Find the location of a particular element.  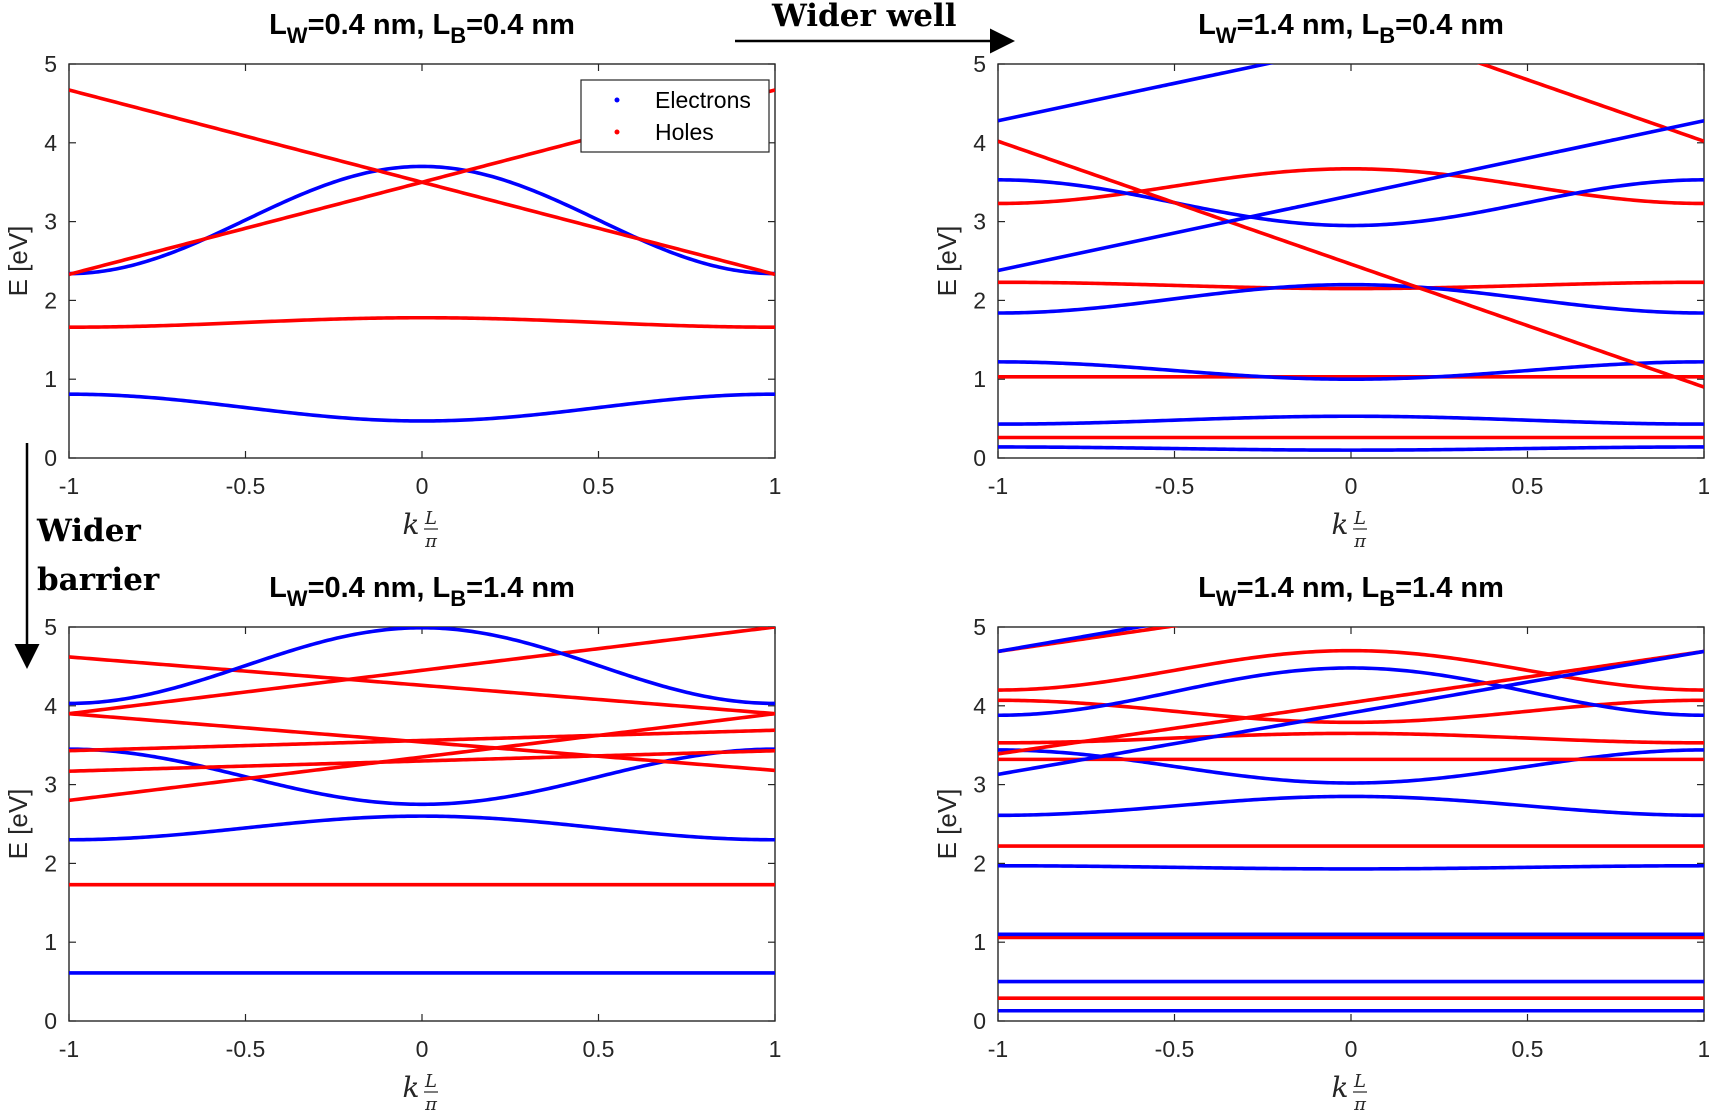

panel-title: LW=0.4 nm, LB=1.4 nm is located at coordinates (422, 591).